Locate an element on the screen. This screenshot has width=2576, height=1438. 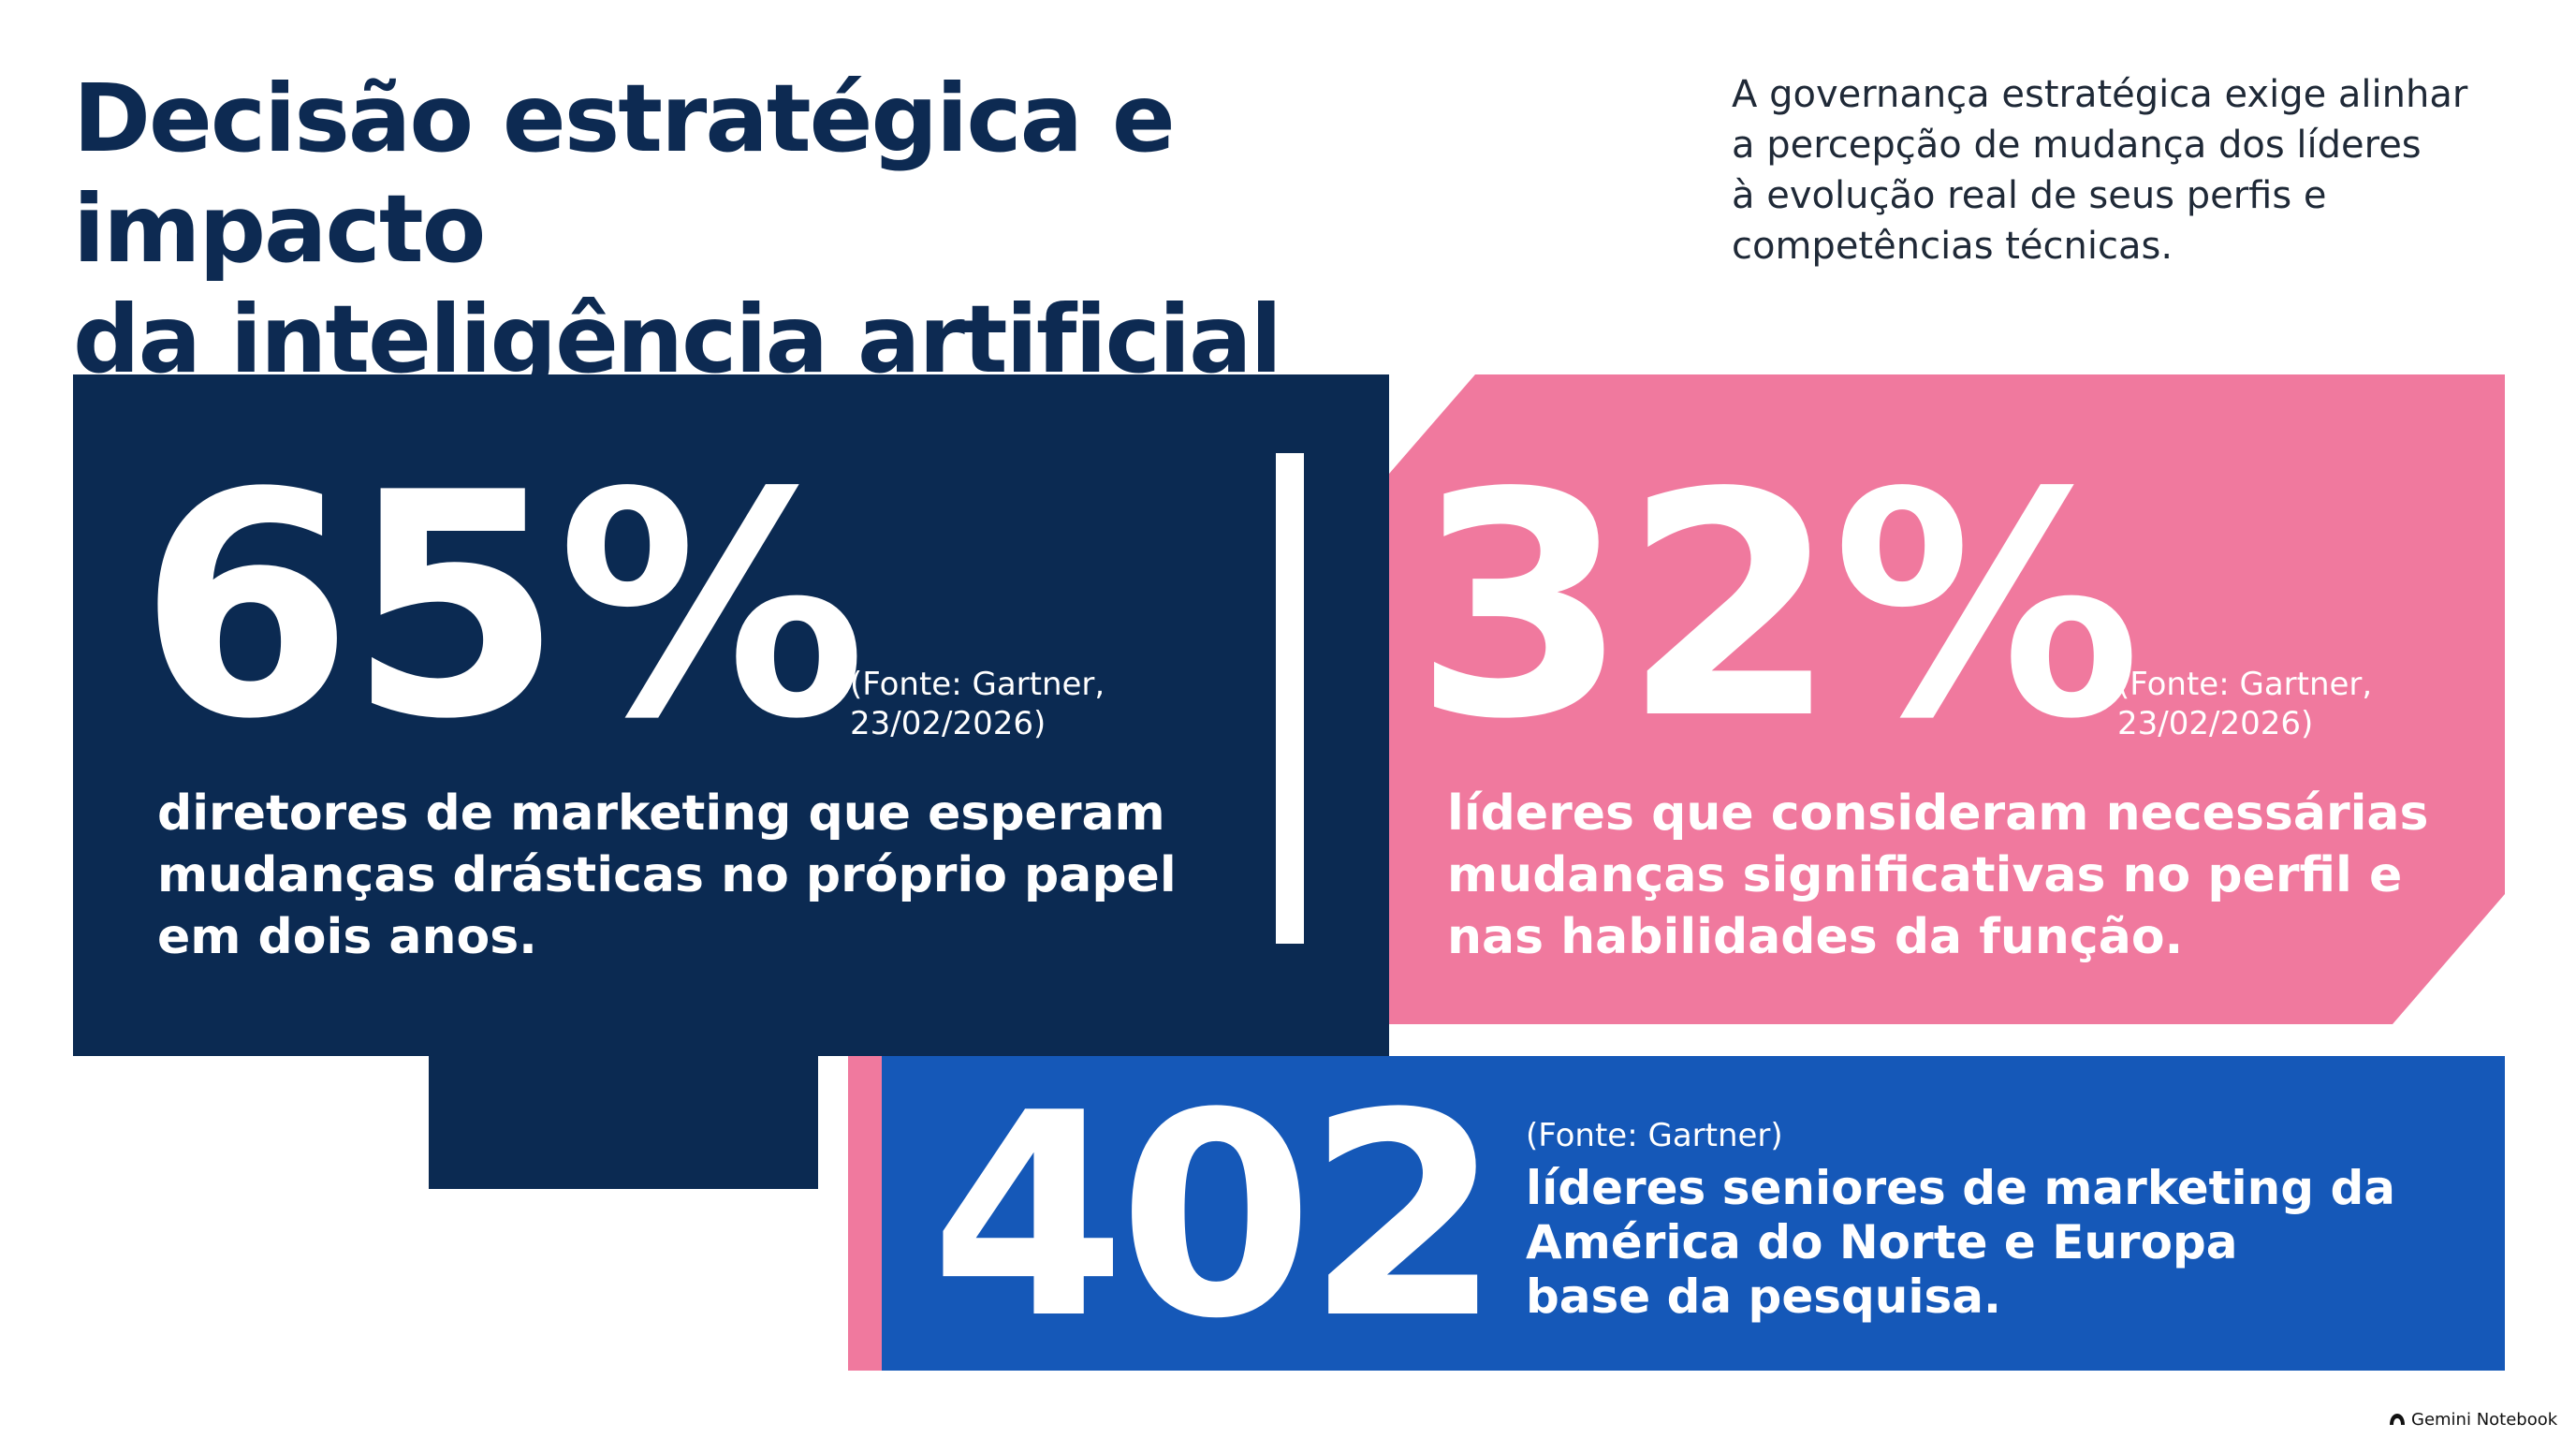
stat-3-source-line-1: (Fonte: Gartner) is located at coordinates (1654, 1135).